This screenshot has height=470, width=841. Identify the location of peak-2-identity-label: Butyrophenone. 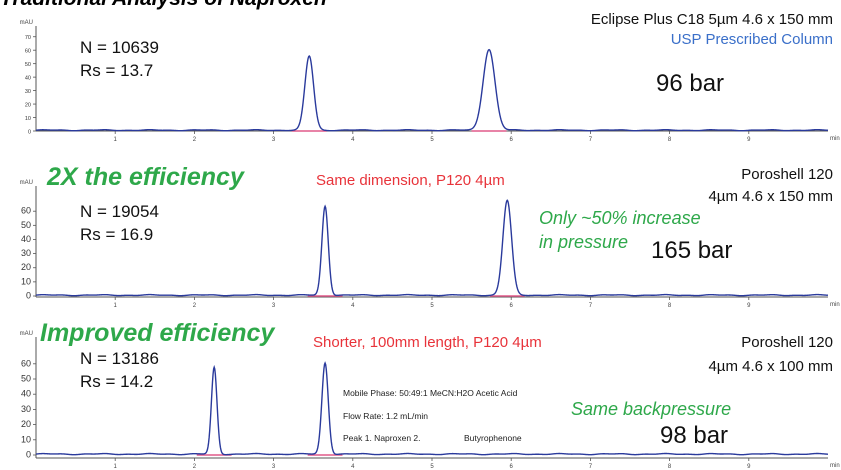
(493, 438).